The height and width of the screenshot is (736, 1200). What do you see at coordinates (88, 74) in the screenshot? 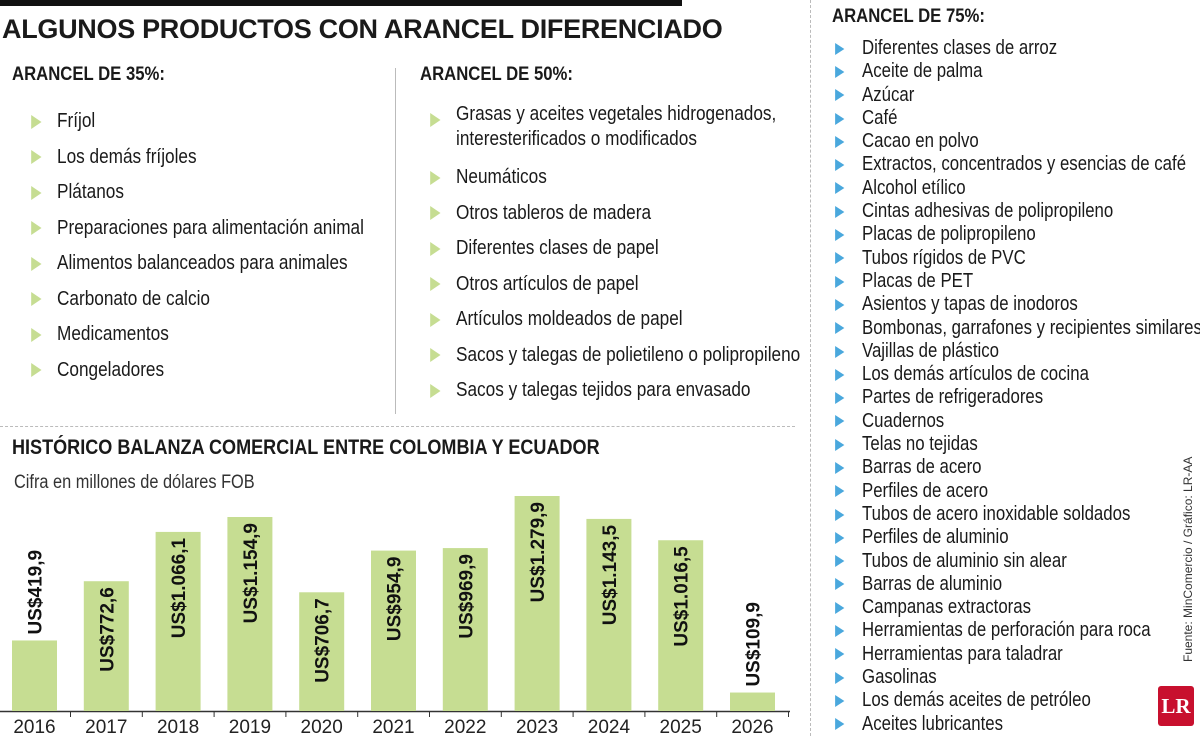
I see `arancel-35-title: ARANCEL DE 35%:` at bounding box center [88, 74].